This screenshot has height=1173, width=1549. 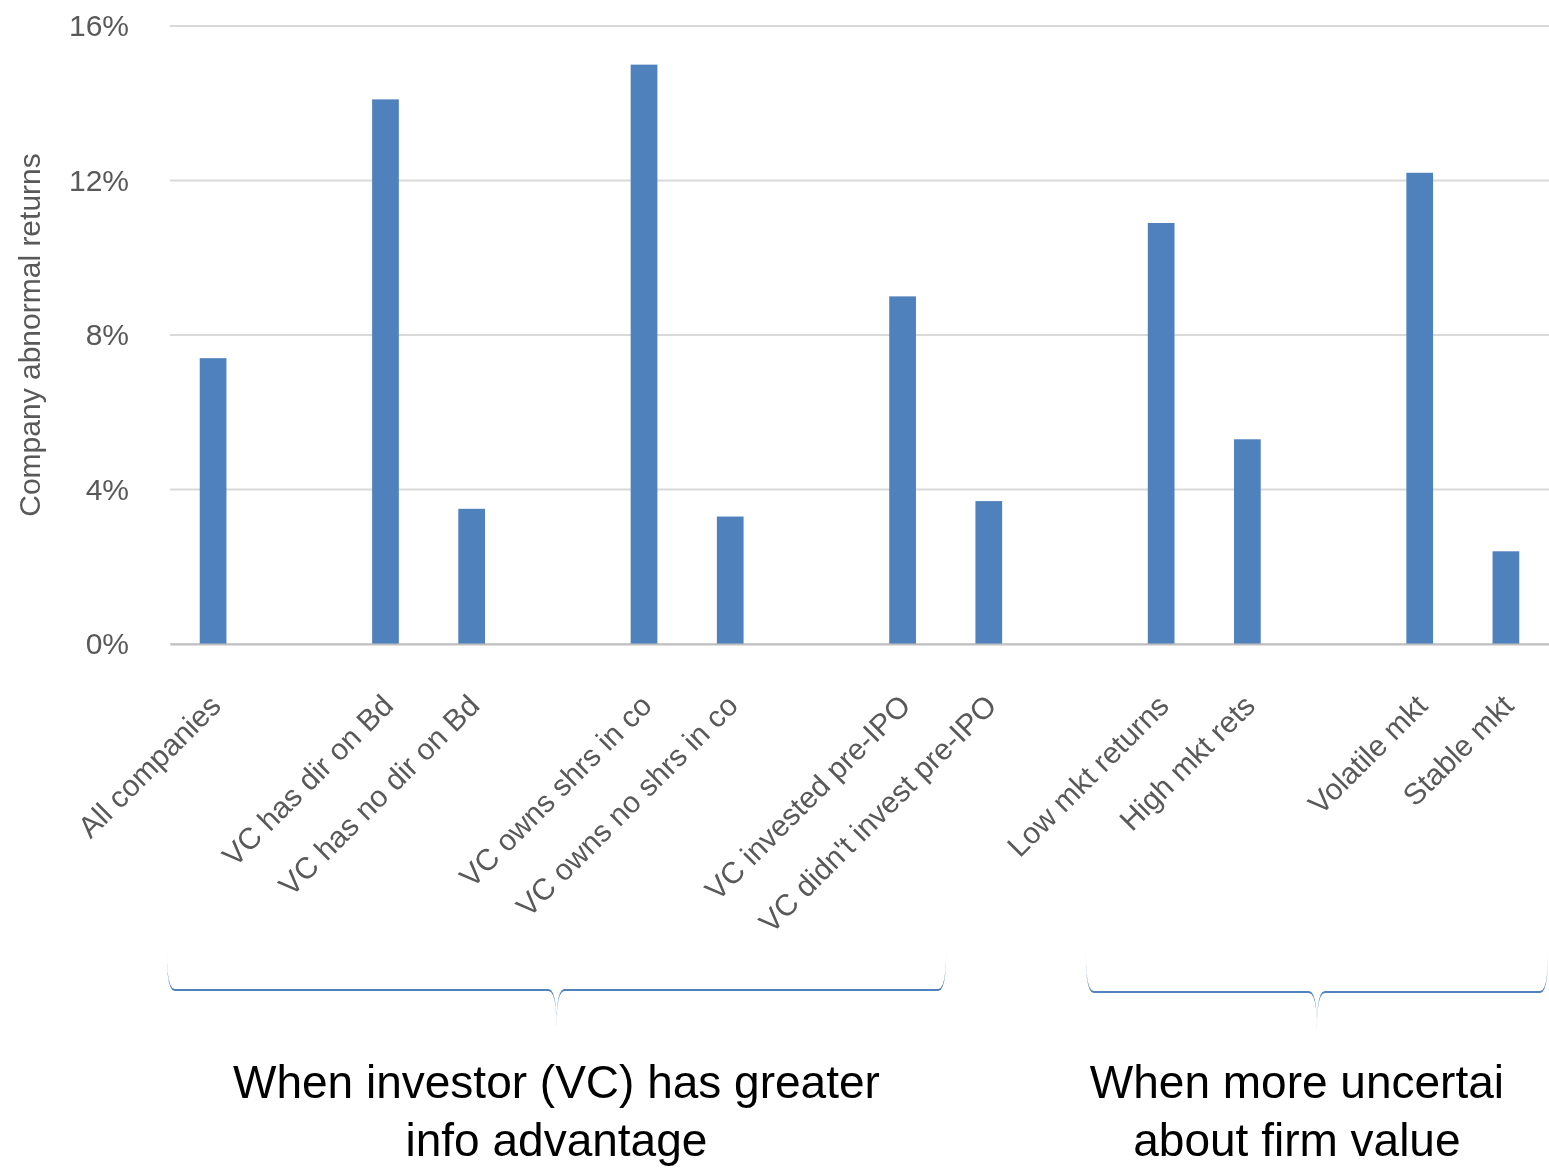 I want to click on text: When more uncertai about firm value, so click(x=1296, y=1111).